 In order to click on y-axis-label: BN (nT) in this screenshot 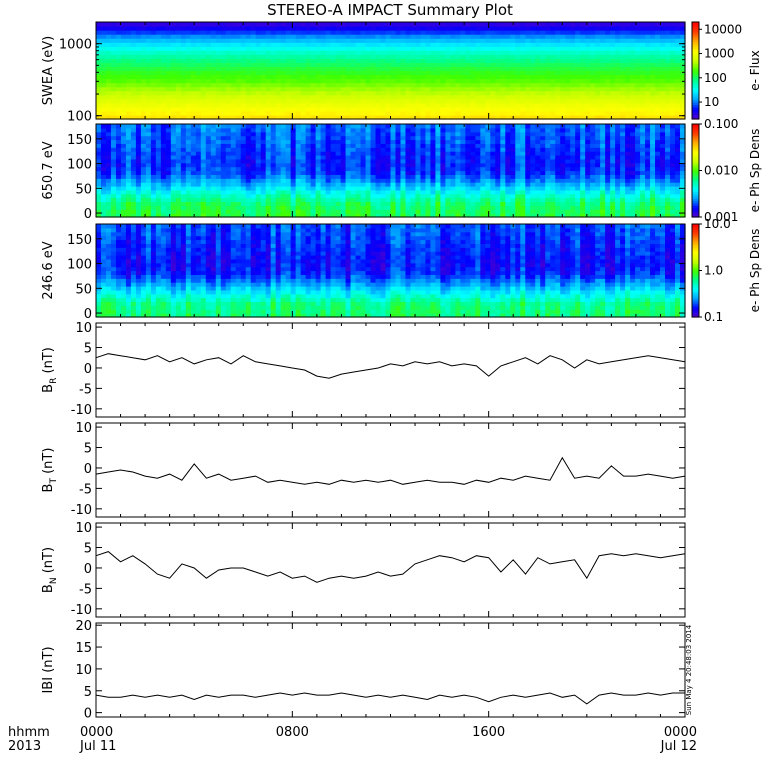, I will do `click(50, 570)`.